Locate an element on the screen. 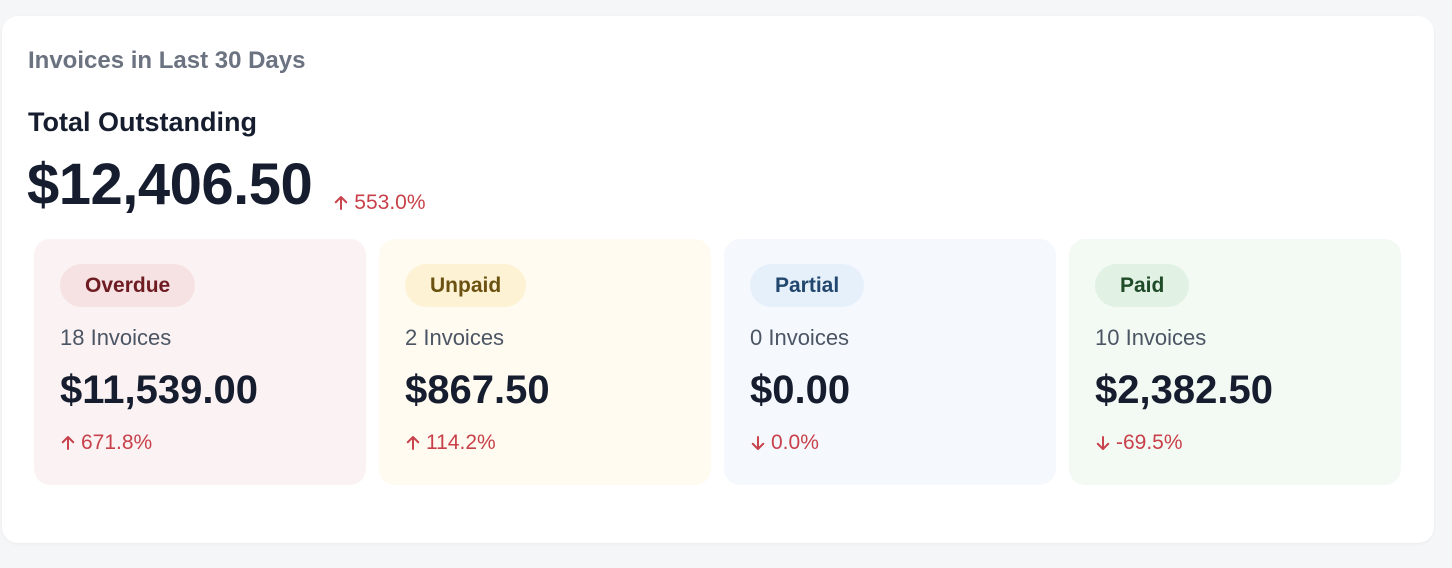 The image size is (1452, 568). total-outstanding-change-value: 553.0% is located at coordinates (390, 202).